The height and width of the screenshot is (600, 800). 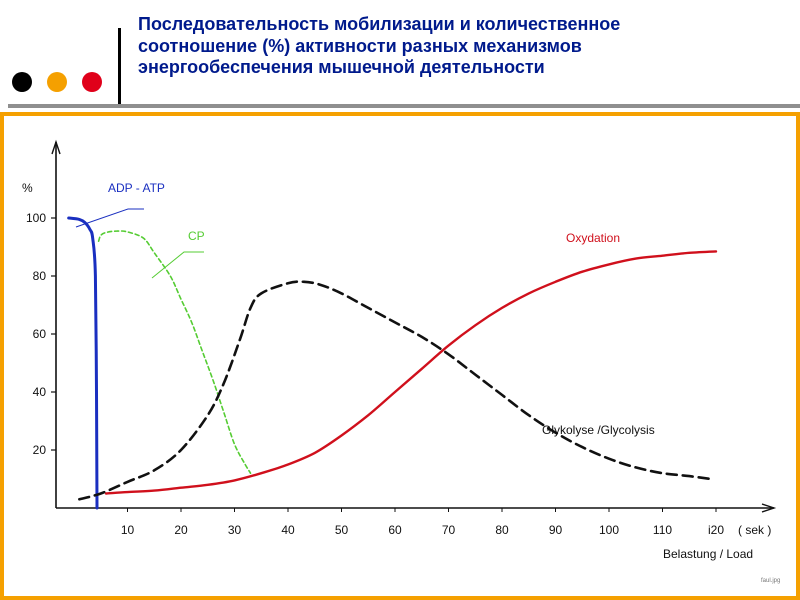 I want to click on orange-dot, so click(x=57, y=82).